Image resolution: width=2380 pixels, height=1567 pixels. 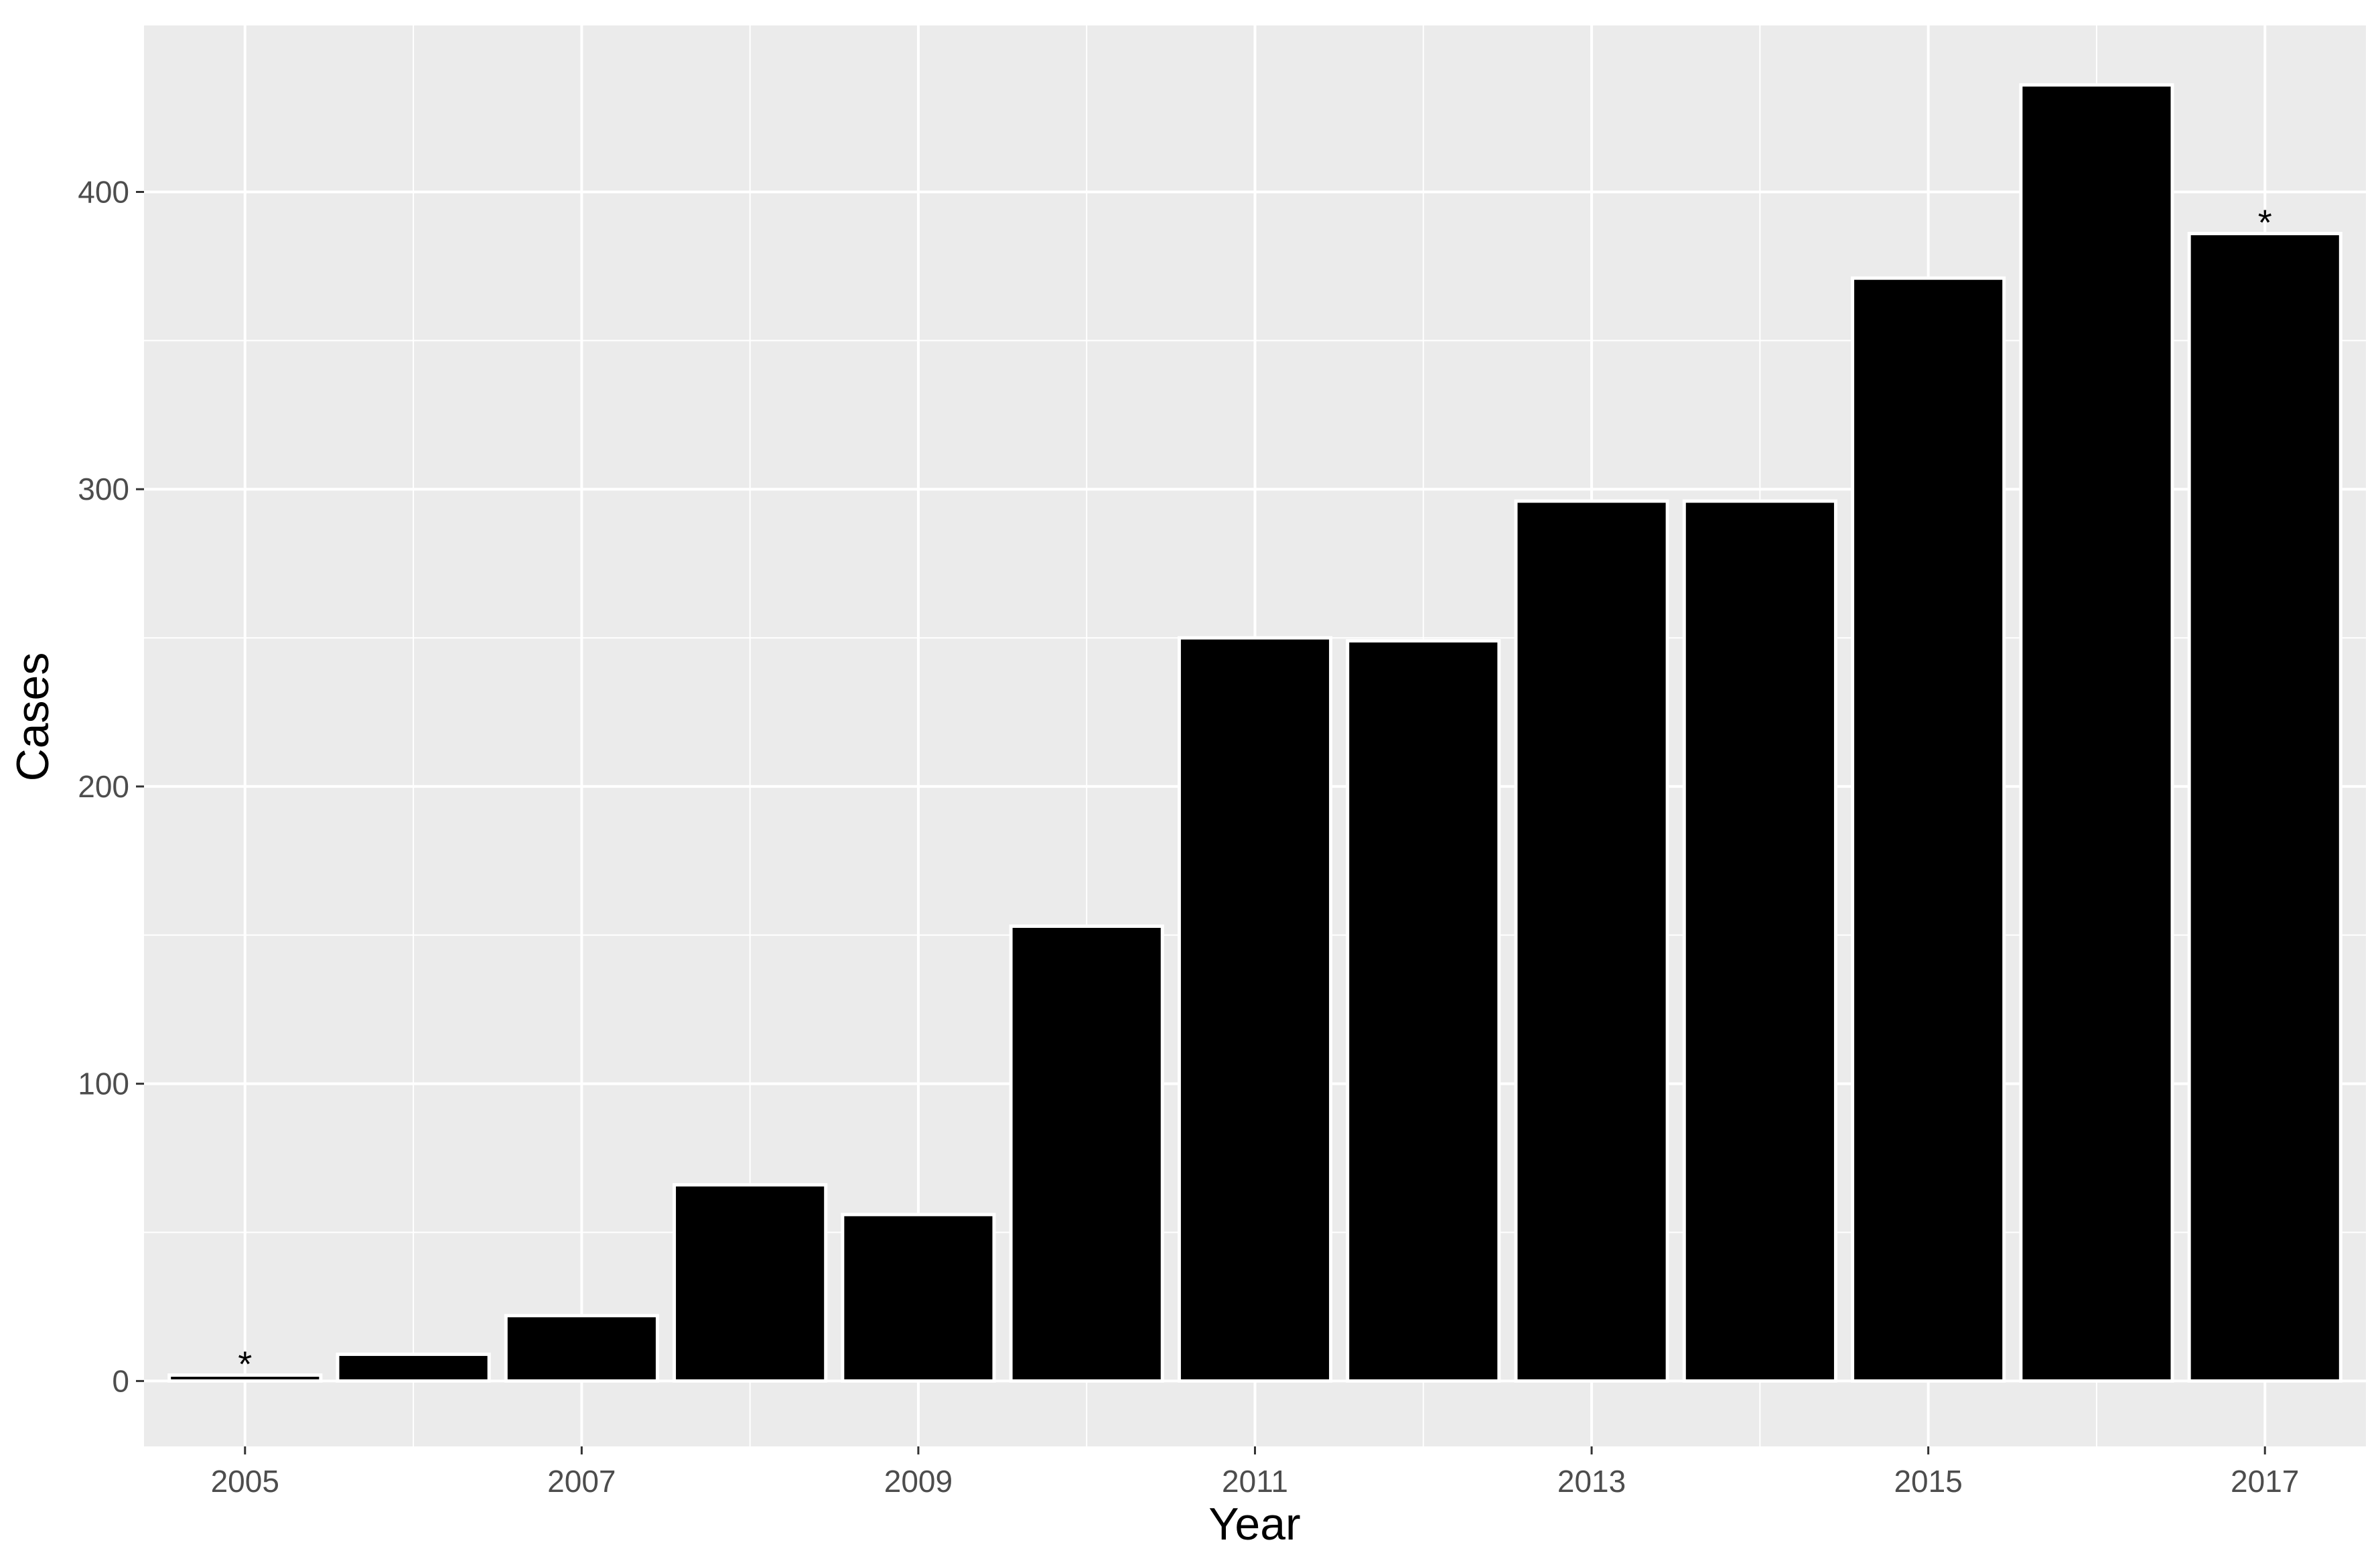 What do you see at coordinates (2265, 1481) in the screenshot?
I see `x-tick-label: 2017` at bounding box center [2265, 1481].